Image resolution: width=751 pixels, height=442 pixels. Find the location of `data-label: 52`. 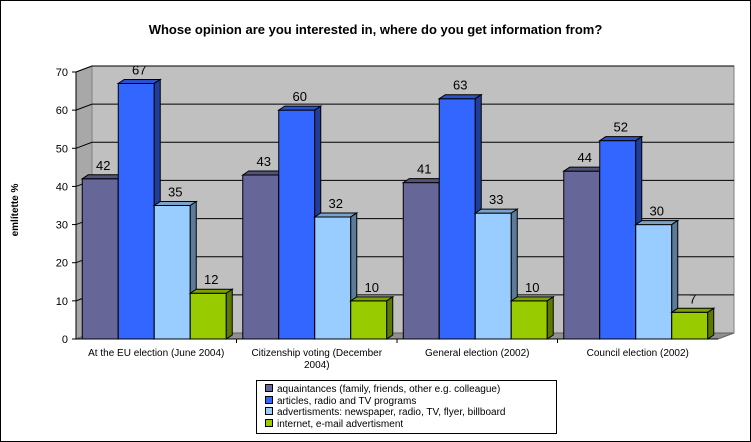

data-label: 52 is located at coordinates (621, 127).